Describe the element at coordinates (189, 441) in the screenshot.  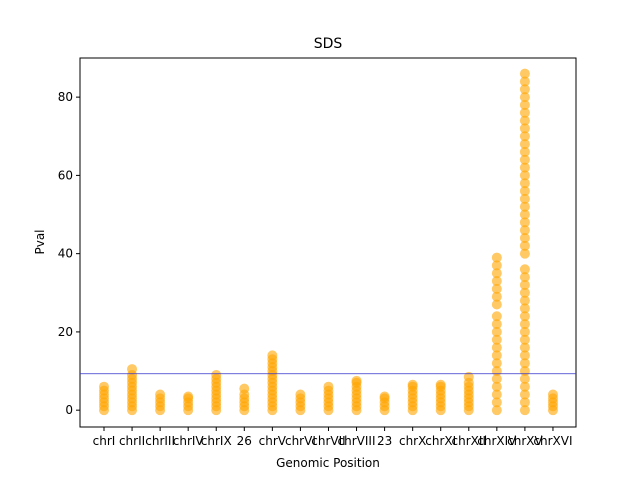
I see `x-tick-label: chrIV` at that location.